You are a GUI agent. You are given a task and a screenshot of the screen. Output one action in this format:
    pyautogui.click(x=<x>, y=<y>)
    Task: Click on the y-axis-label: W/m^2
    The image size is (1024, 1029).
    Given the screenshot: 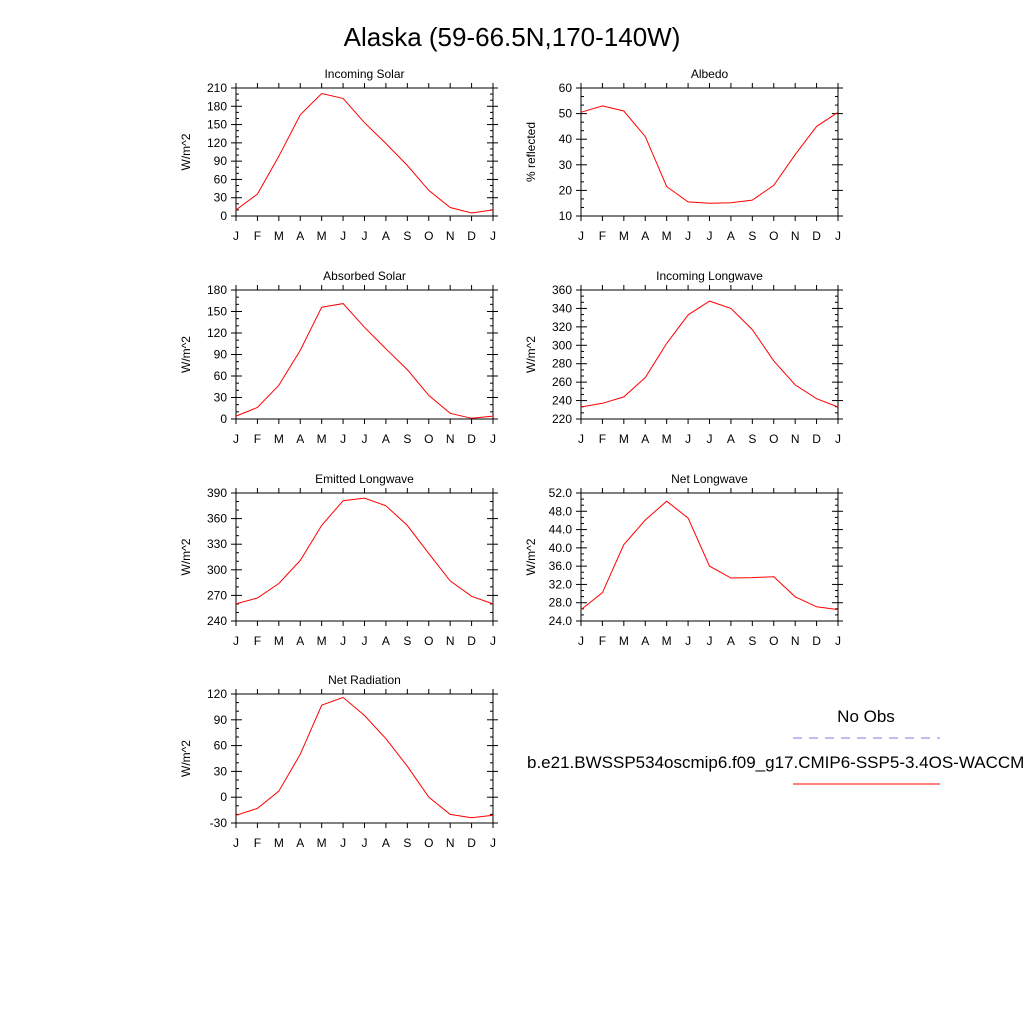 What is the action you would take?
    pyautogui.click(x=186, y=354)
    